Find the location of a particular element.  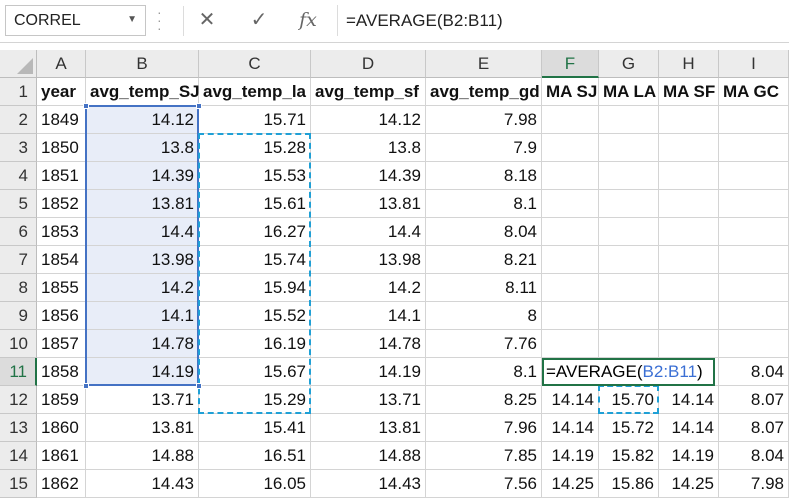

table-cell: 1850 is located at coordinates (61, 148).